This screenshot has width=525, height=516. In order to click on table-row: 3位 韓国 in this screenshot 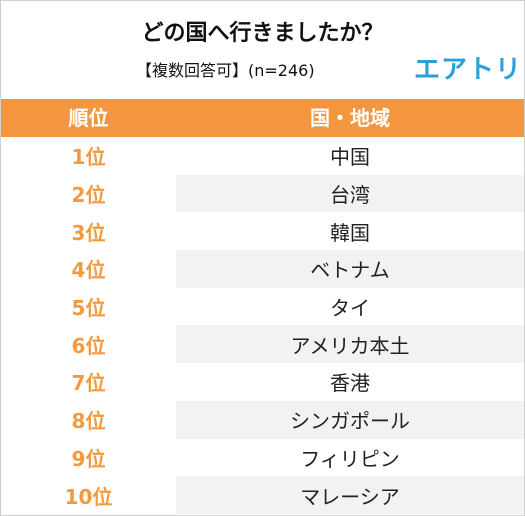, I will do `click(262, 231)`.